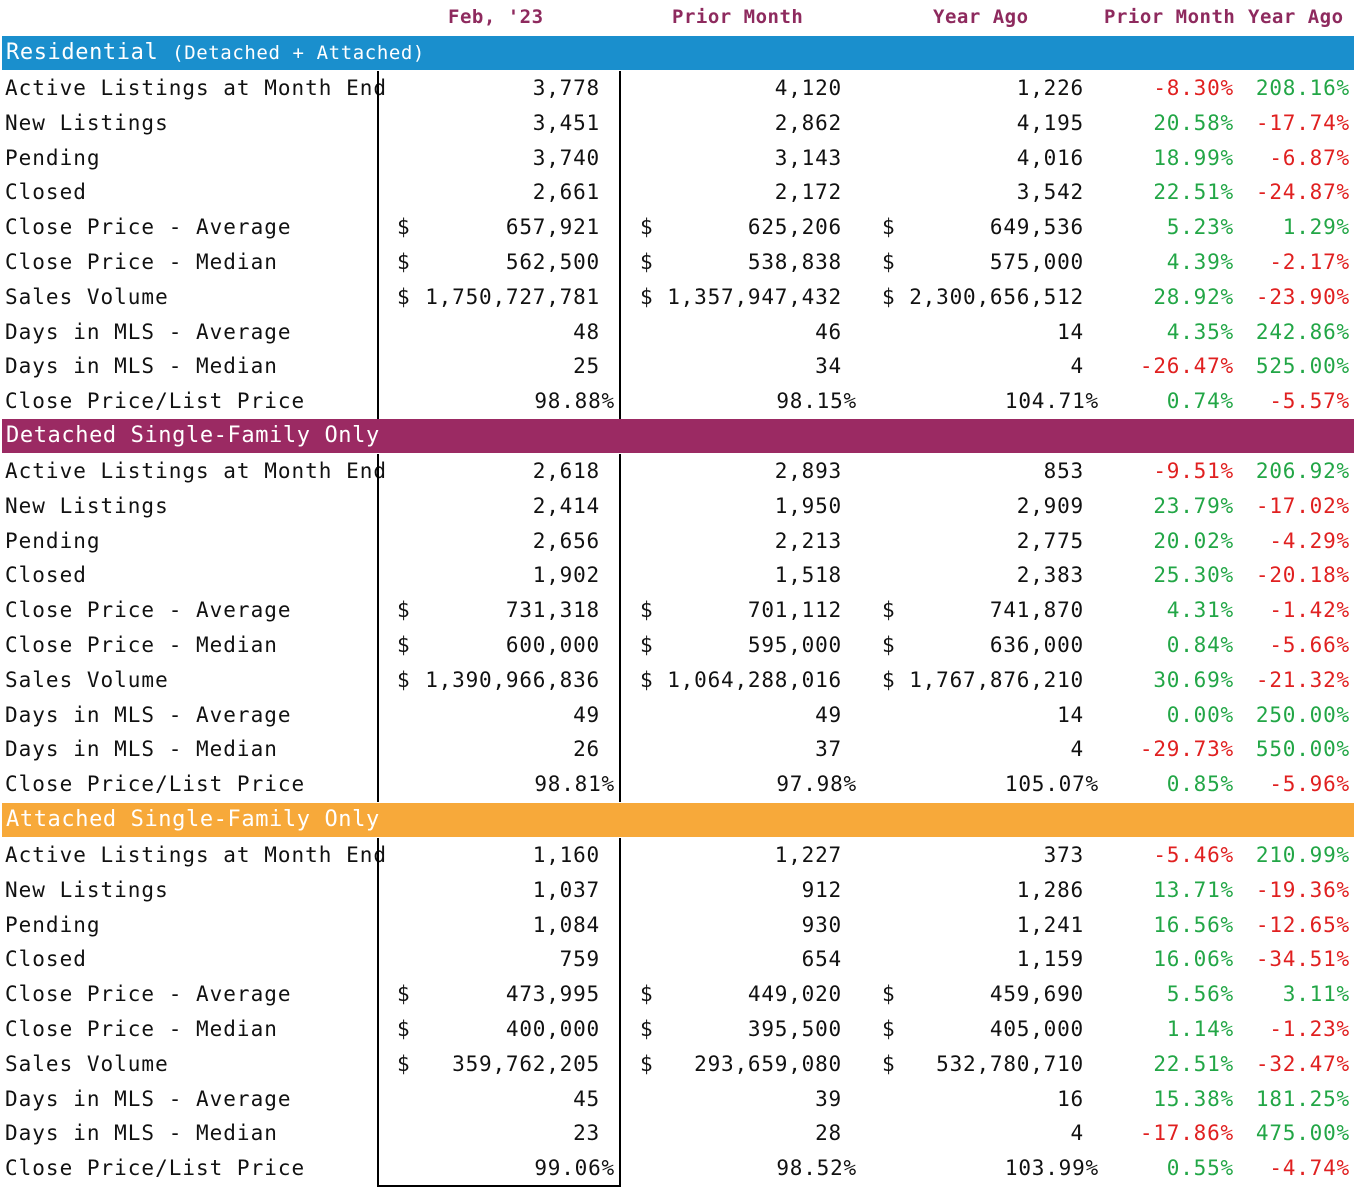  Describe the element at coordinates (768, 1063) in the screenshot. I see `prior-month-value: 293,659,080` at that location.